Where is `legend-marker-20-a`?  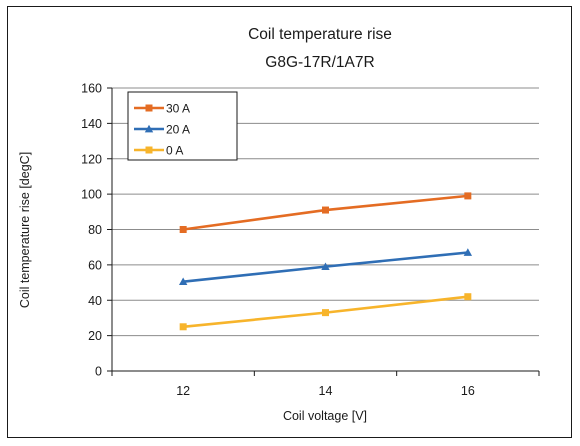 legend-marker-20-a is located at coordinates (149, 128).